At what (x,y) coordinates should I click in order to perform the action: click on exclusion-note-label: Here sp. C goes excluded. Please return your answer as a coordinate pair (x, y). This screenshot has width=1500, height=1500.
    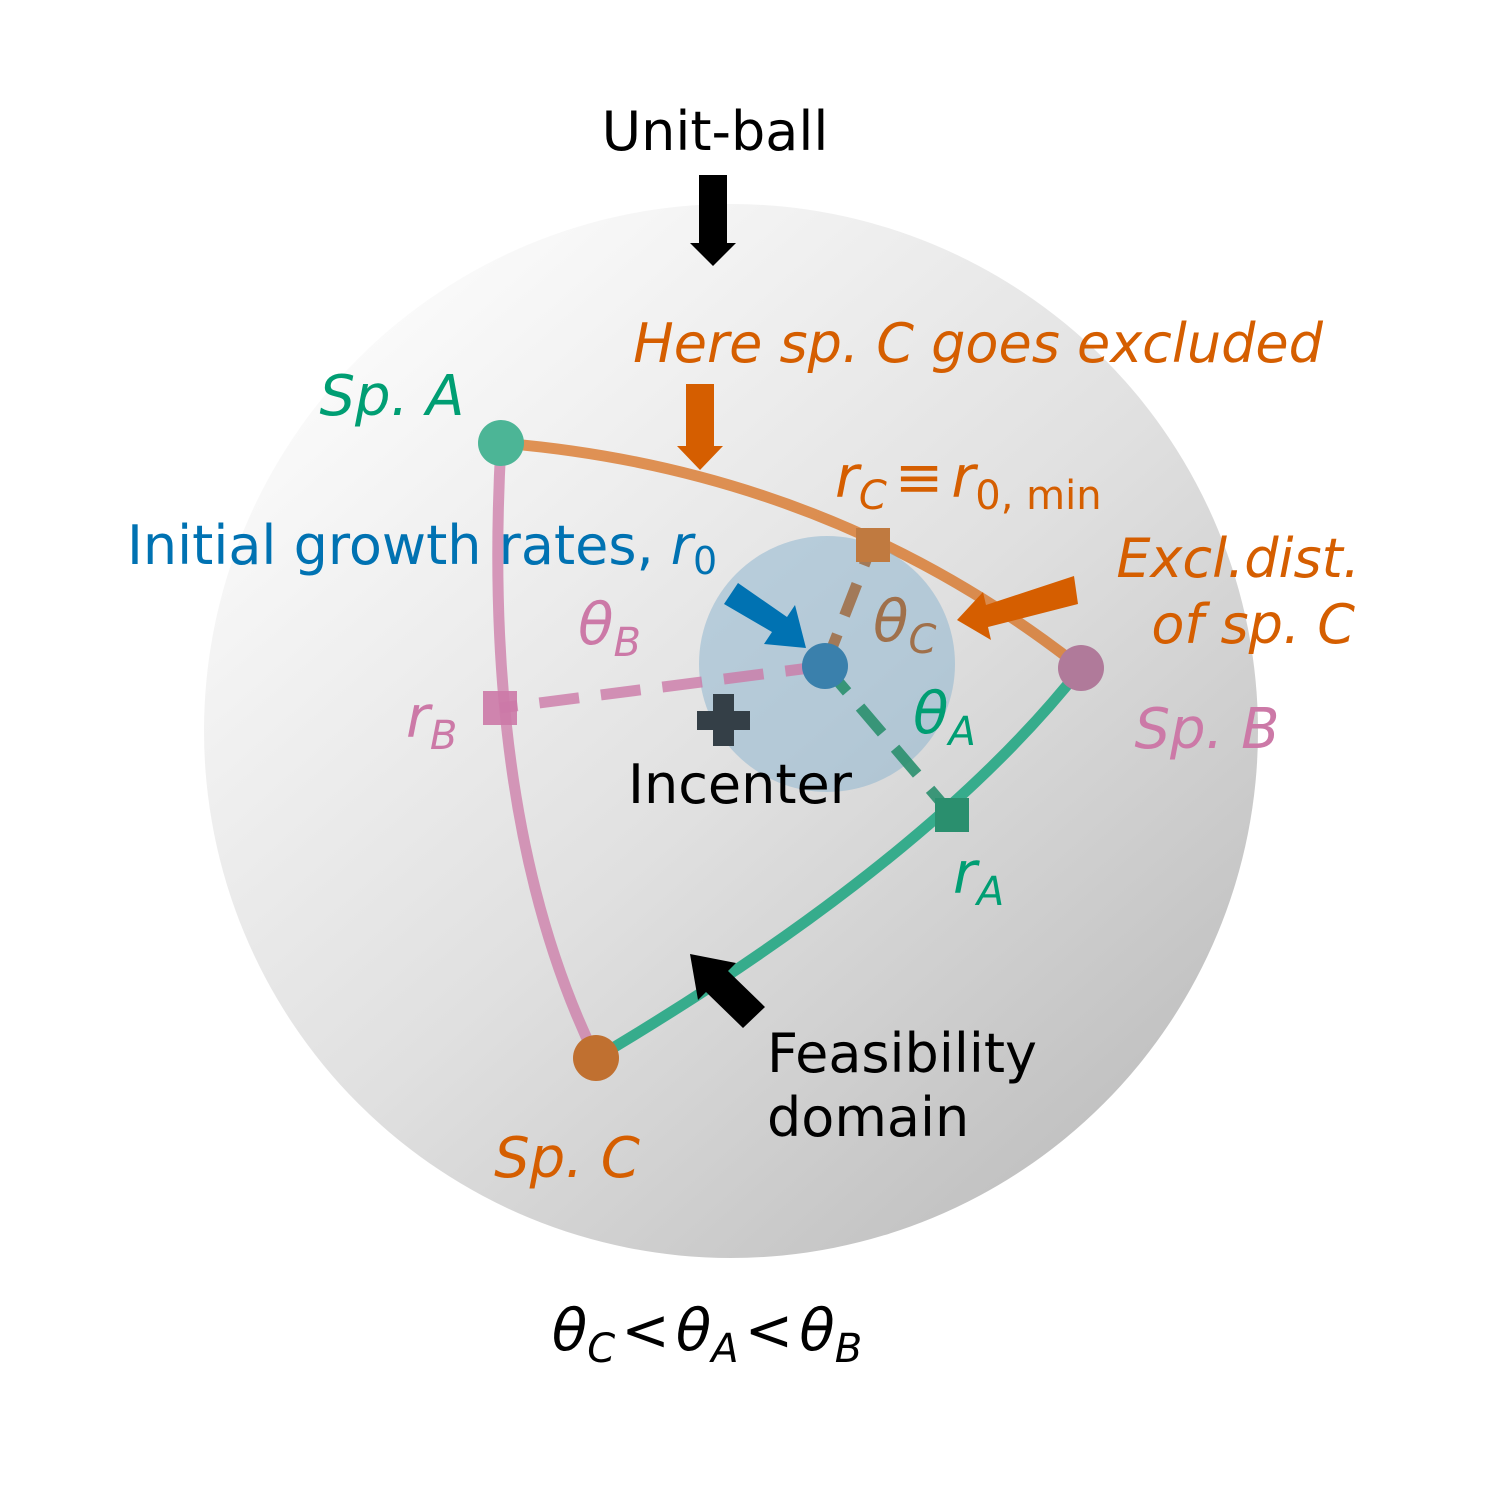
    Looking at the image, I should click on (978, 343).